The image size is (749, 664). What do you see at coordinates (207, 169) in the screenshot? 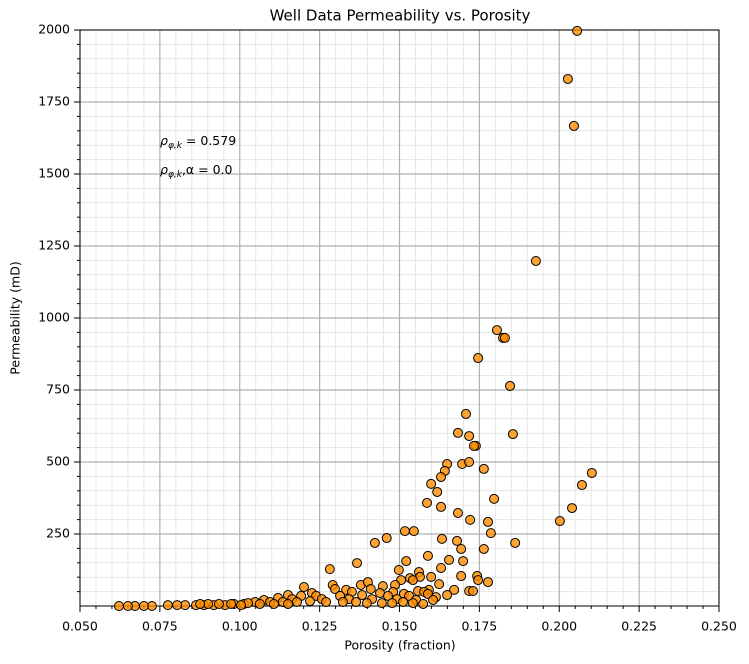
I see `annotation-text: ,α = 0.0` at bounding box center [207, 169].